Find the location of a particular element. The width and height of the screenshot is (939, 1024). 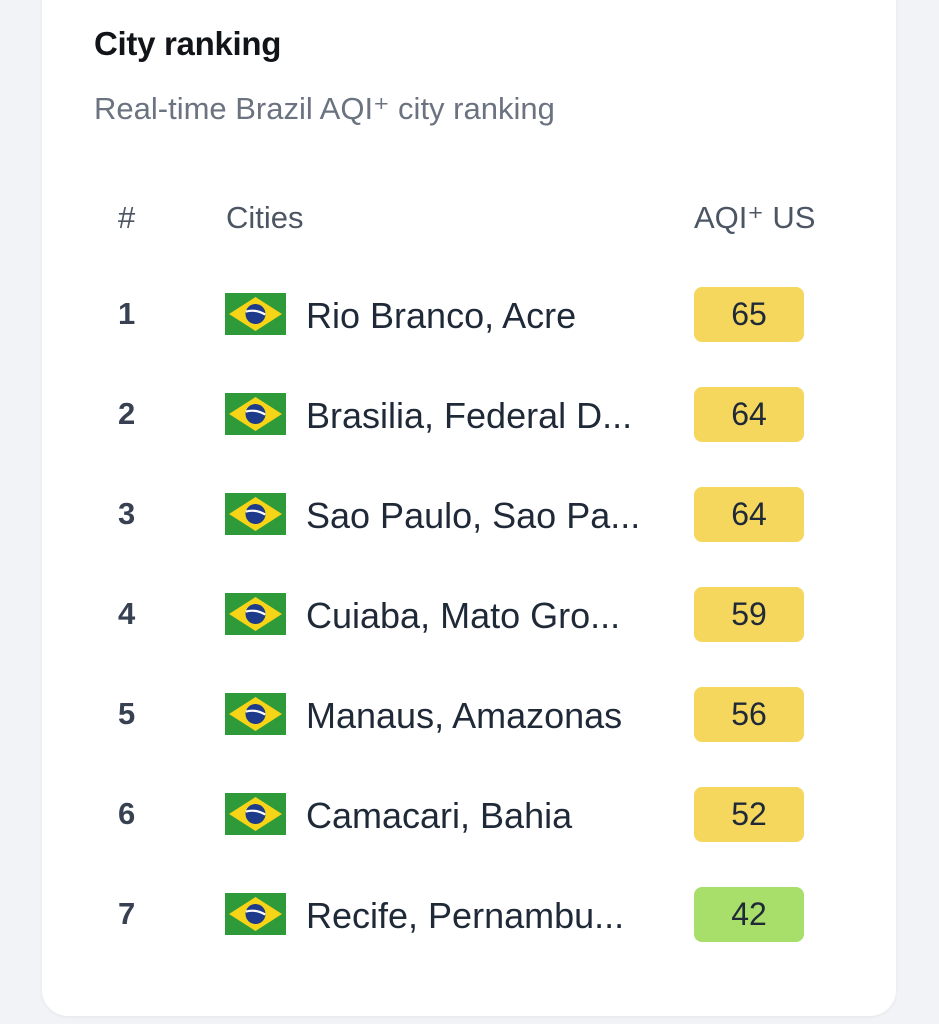

rank-number: 6 is located at coordinates (126, 814).